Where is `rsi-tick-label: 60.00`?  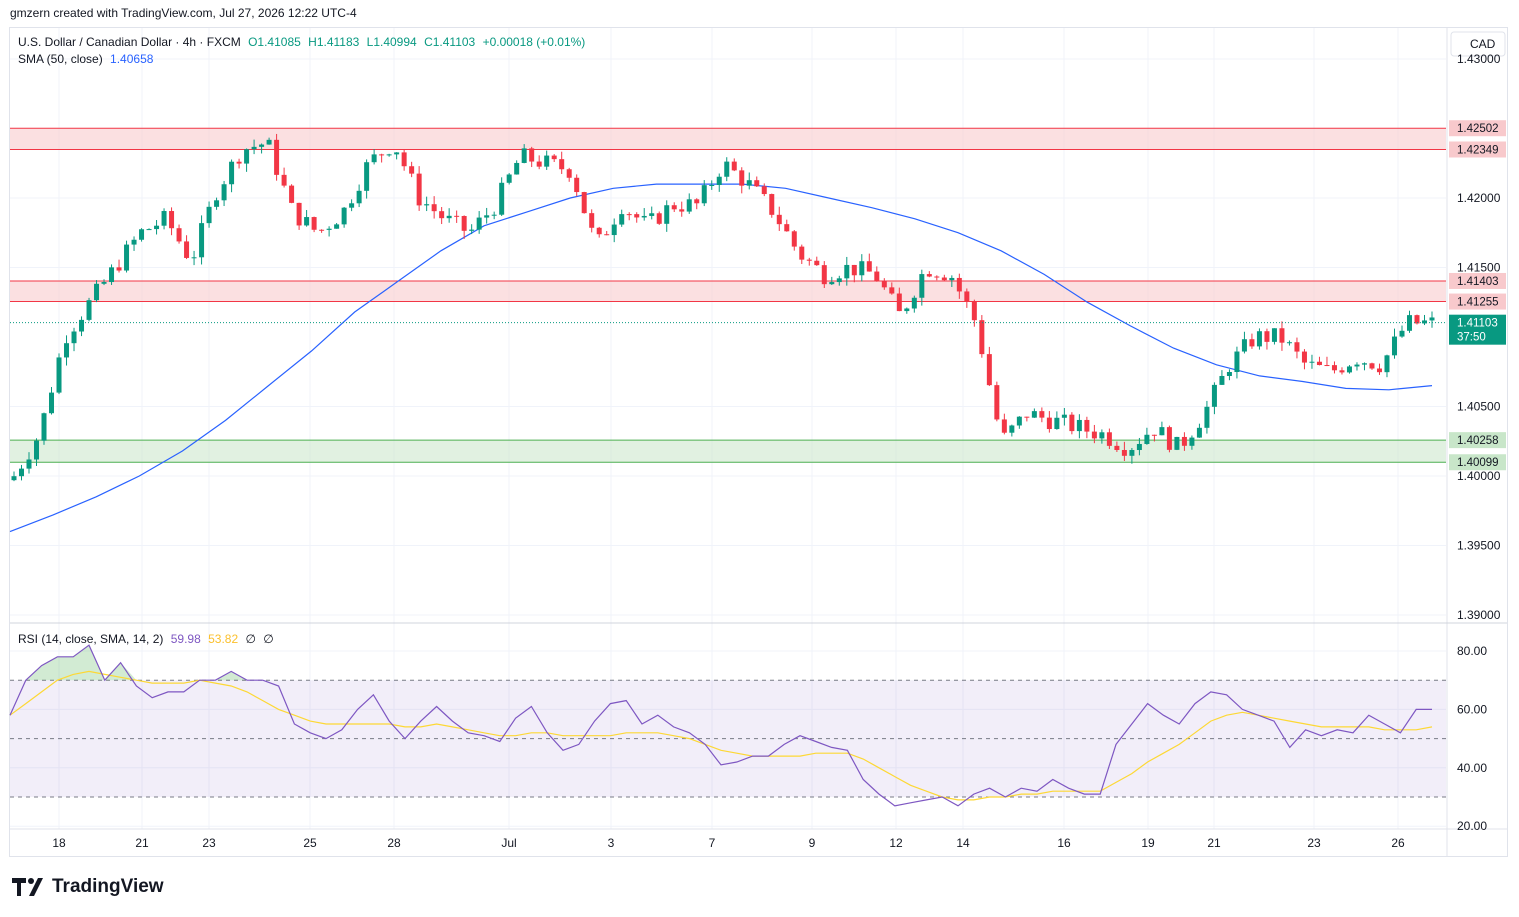 rsi-tick-label: 60.00 is located at coordinates (1472, 709).